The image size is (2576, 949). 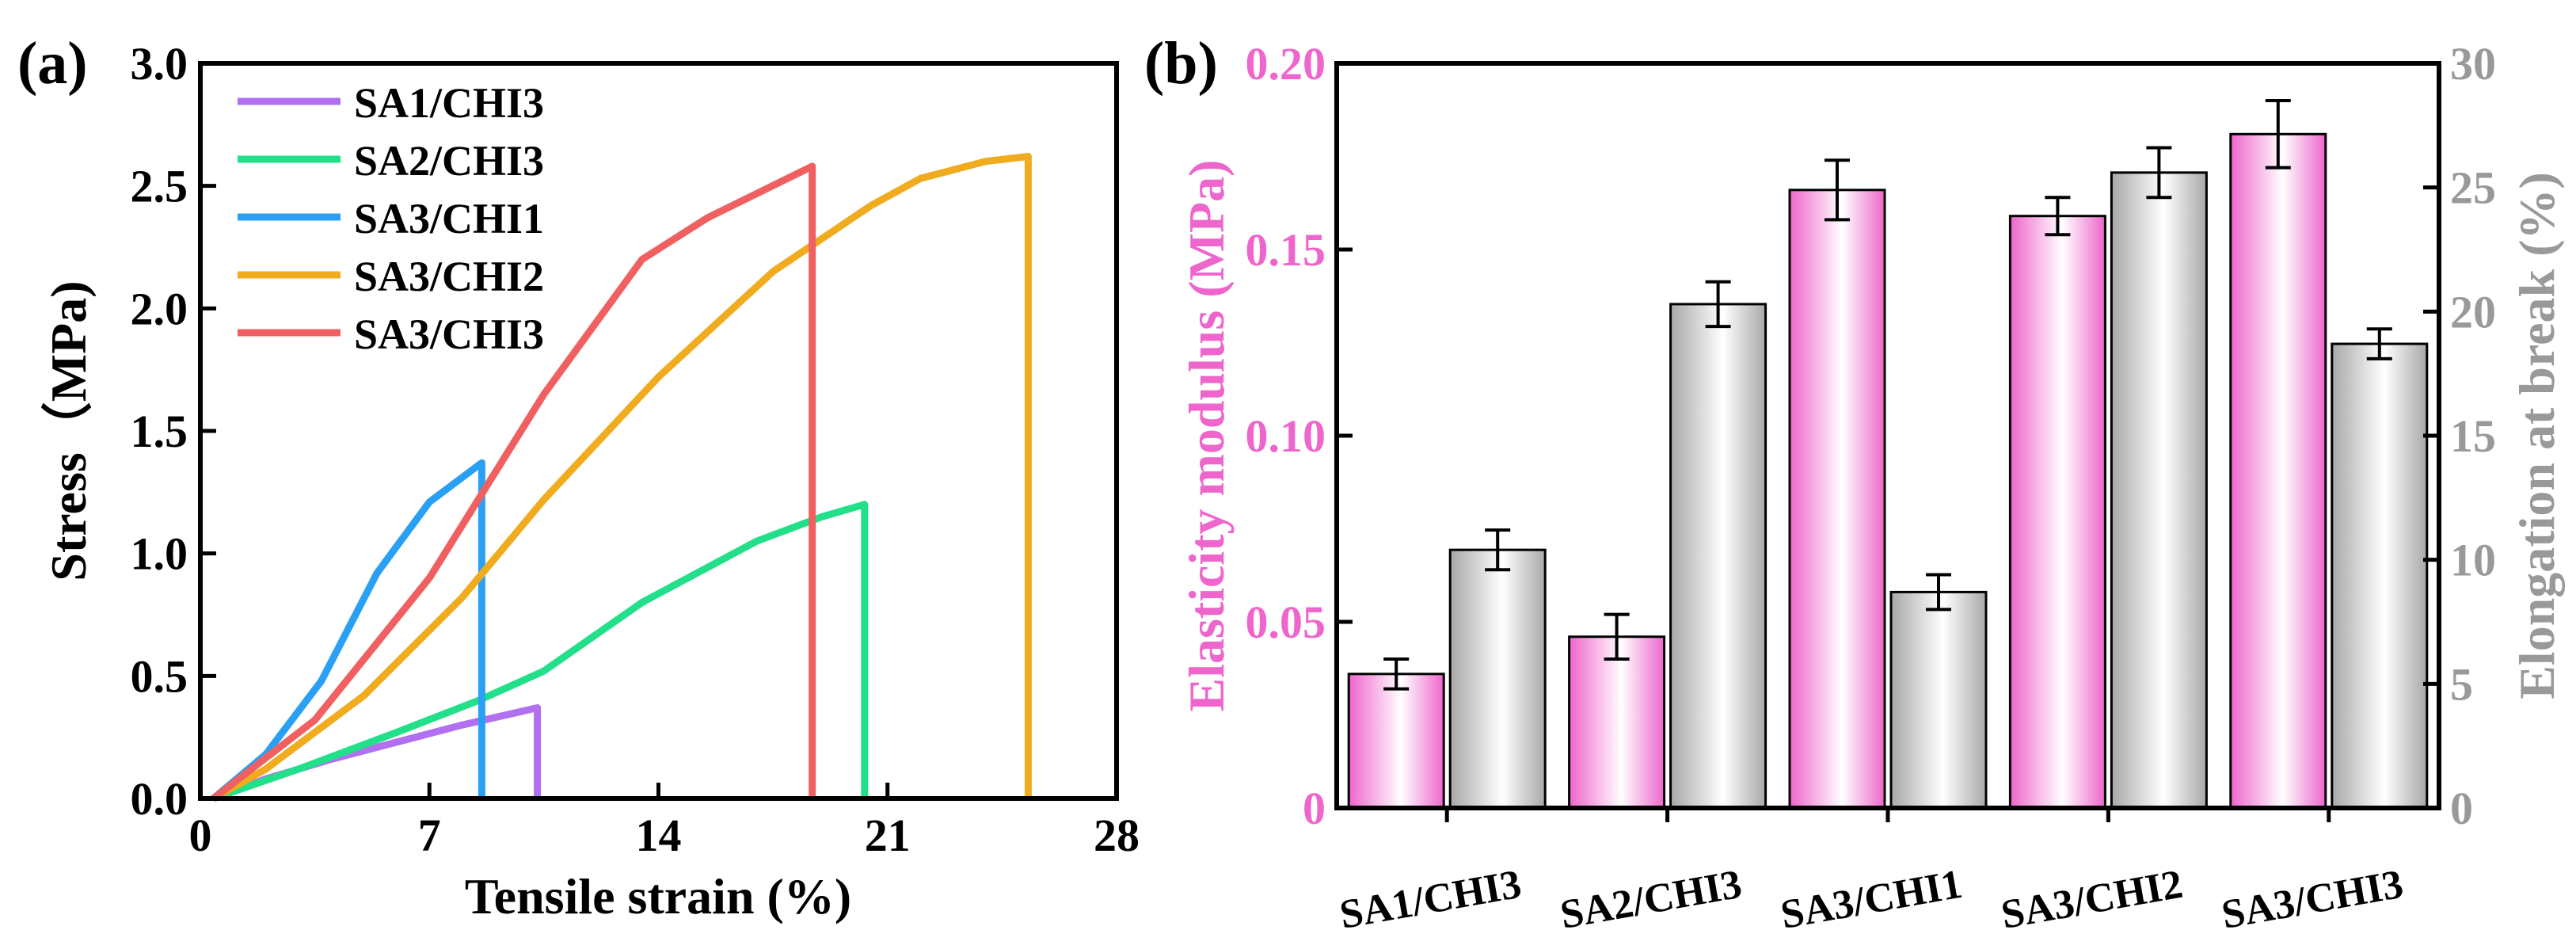 I want to click on y-tick-label-1: 0.5, so click(x=159, y=676).